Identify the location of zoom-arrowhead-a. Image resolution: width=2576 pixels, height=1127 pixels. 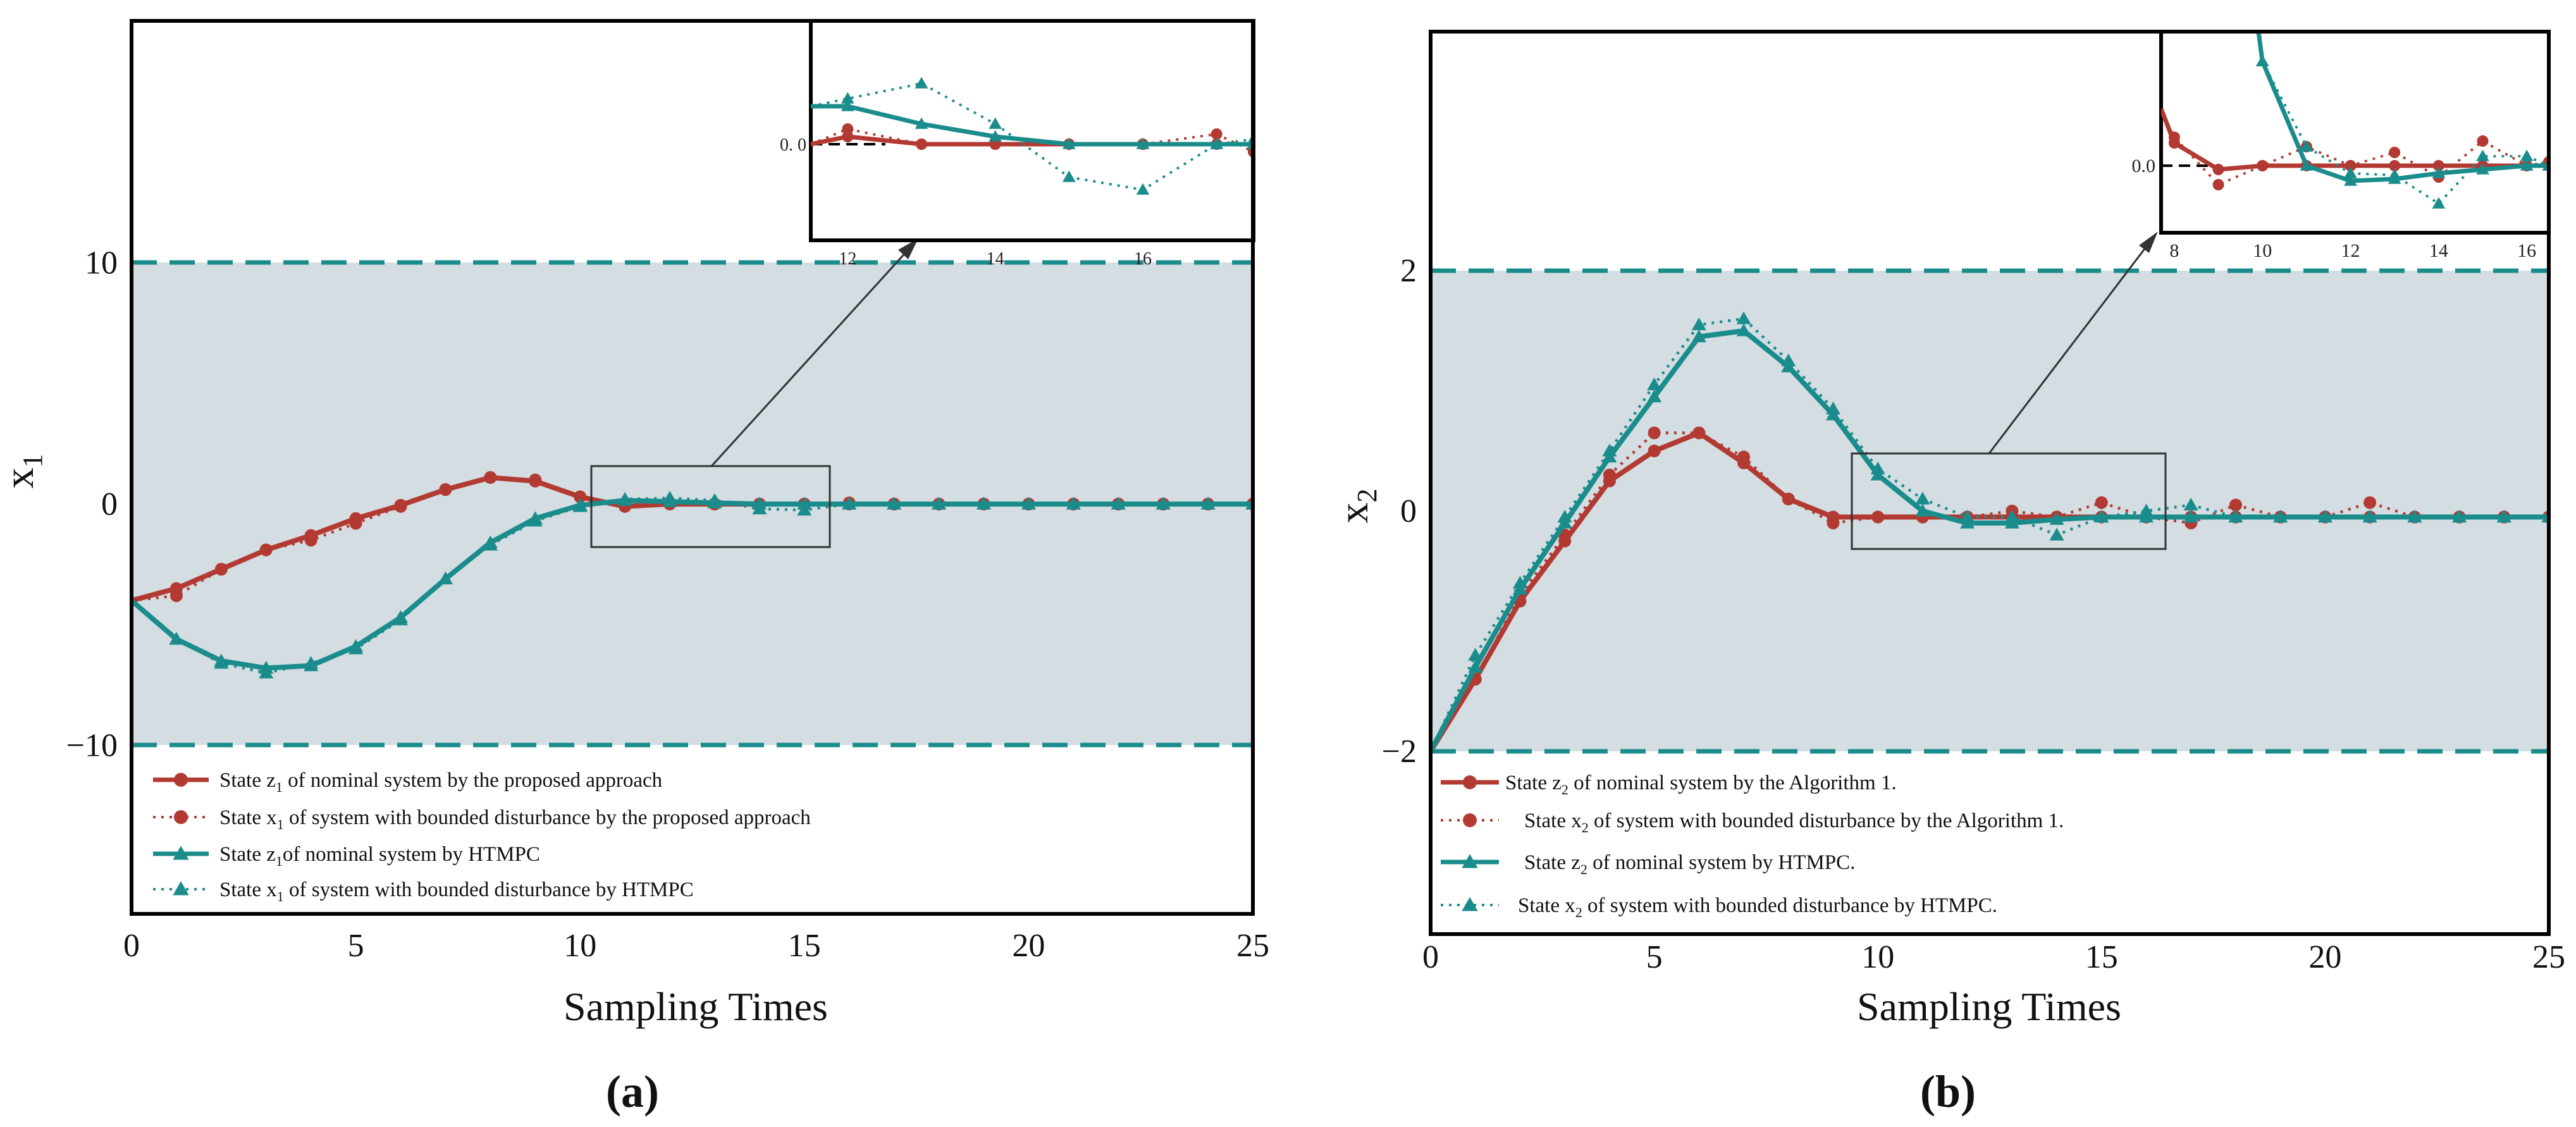
(908, 248).